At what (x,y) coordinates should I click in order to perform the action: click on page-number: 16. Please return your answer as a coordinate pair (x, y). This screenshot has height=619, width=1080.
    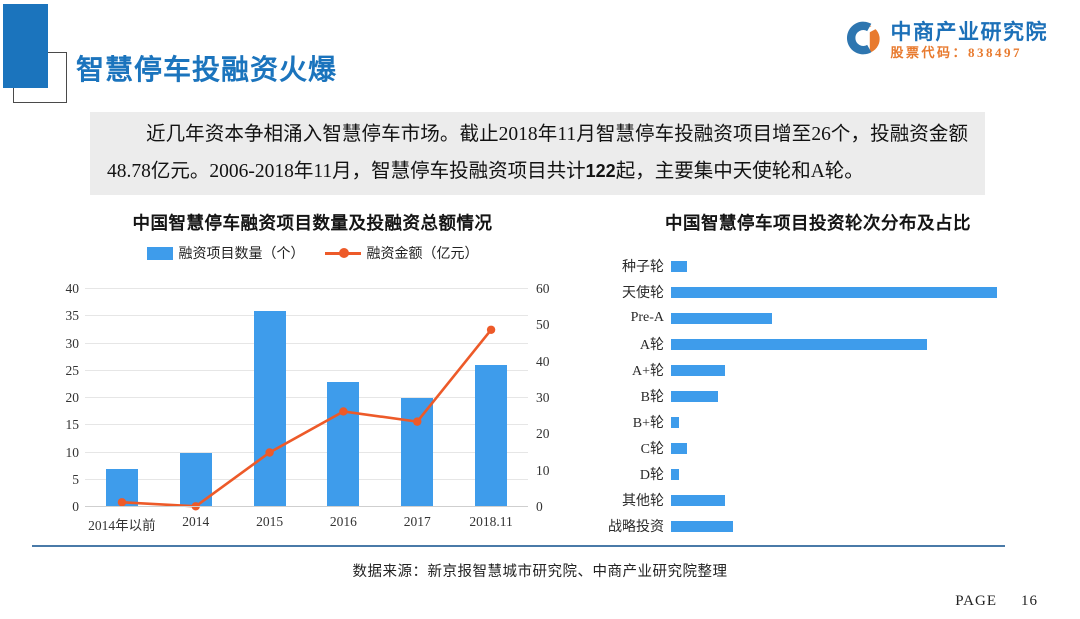
    Looking at the image, I should click on (1029, 601).